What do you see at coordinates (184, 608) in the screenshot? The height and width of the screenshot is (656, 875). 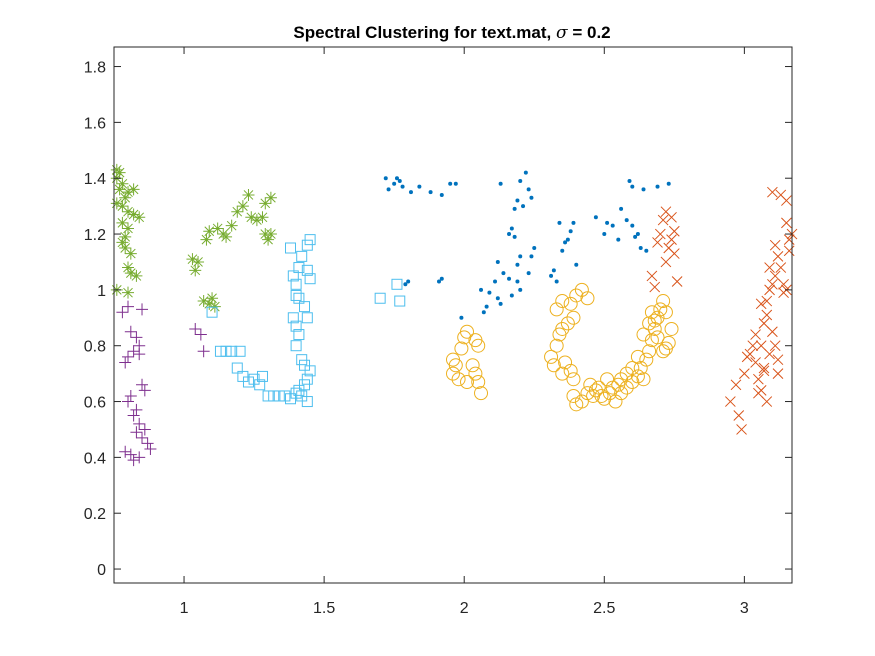 I see `x-tick-label: 1` at bounding box center [184, 608].